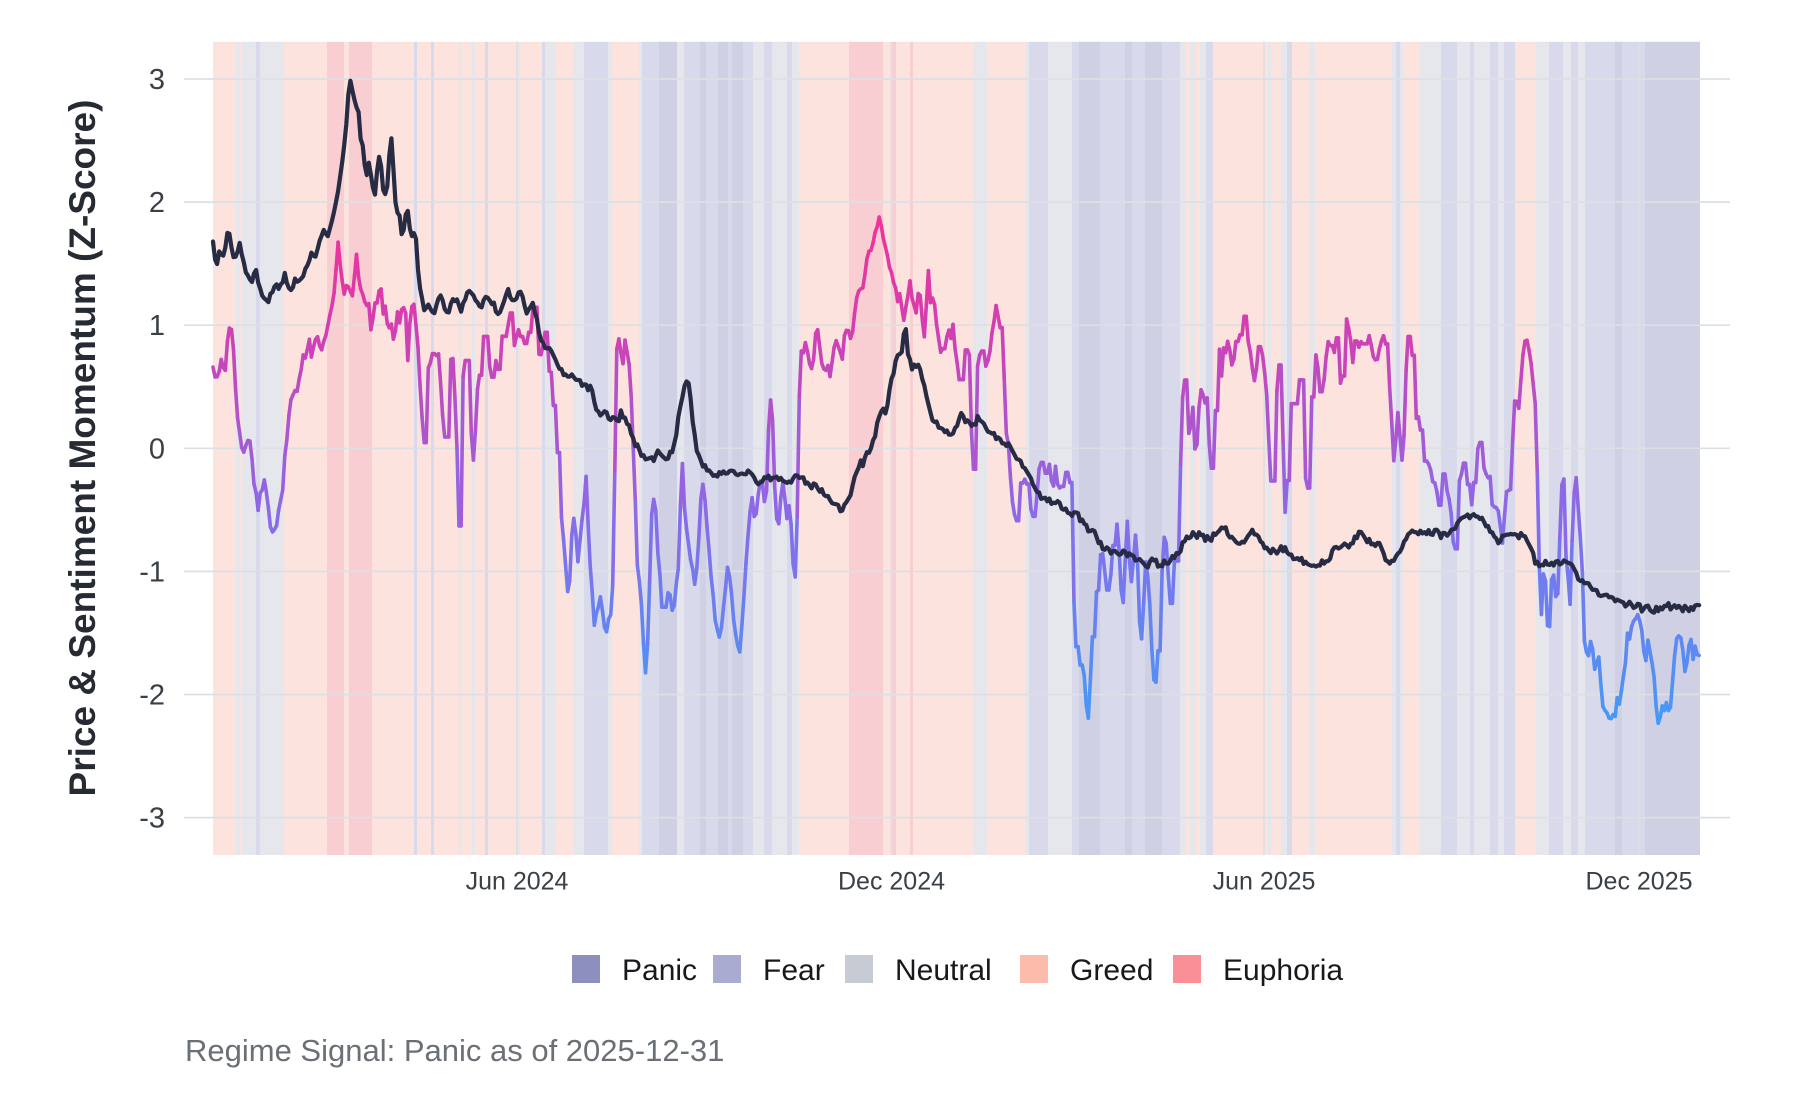  I want to click on svg-text:Price & Sentiment Momentum (Z-: Price & Sentiment Momentum (Z-Score), so click(82, 448).